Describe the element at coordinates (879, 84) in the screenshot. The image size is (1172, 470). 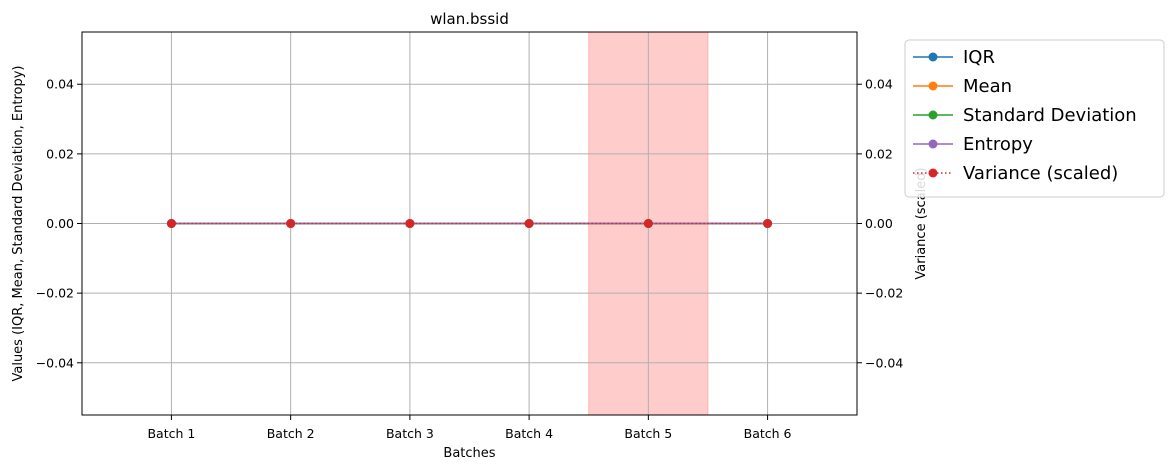
I see `y2-tick-label: 0.04` at that location.